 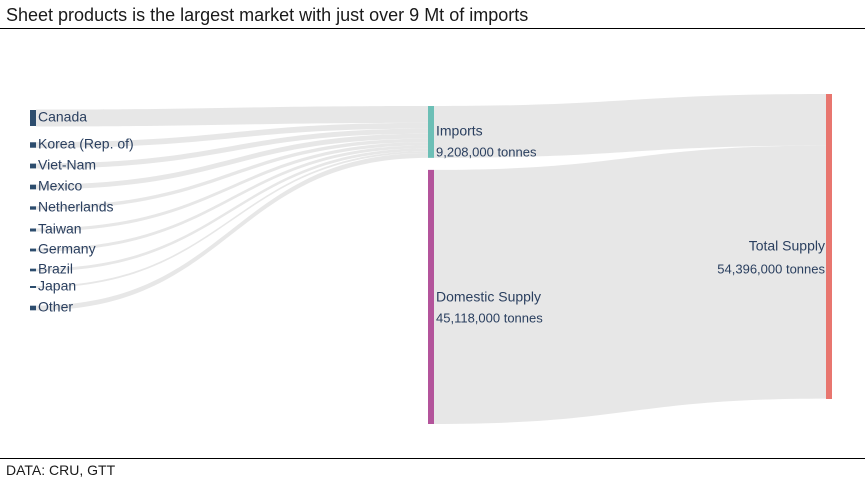 What do you see at coordinates (33, 250) in the screenshot?
I see `node-germany` at bounding box center [33, 250].